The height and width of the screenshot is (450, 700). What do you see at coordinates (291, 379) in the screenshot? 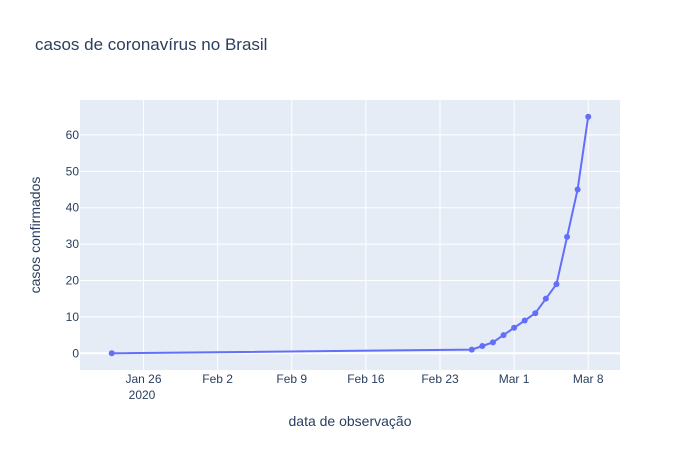
I see `x-tick-label: Feb 9` at bounding box center [291, 379].